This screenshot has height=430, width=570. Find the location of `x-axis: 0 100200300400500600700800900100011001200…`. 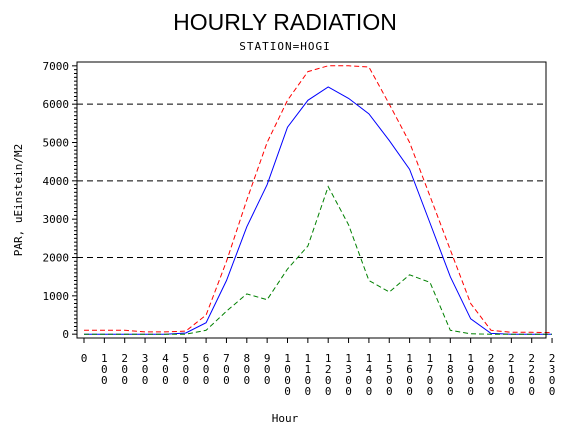

x-axis: 0 100200300400500600700800900100011001200… is located at coordinates (318, 368).